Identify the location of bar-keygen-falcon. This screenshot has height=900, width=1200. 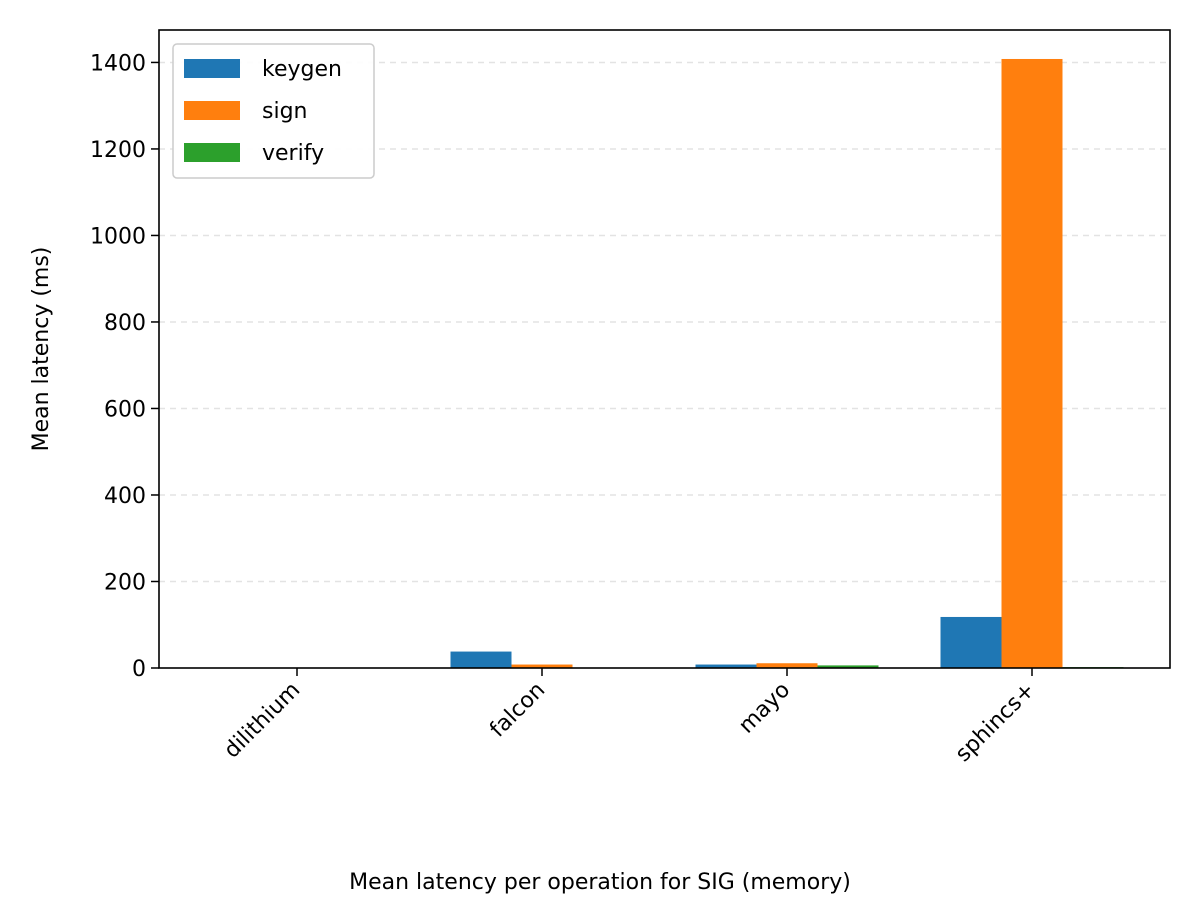
(481, 659).